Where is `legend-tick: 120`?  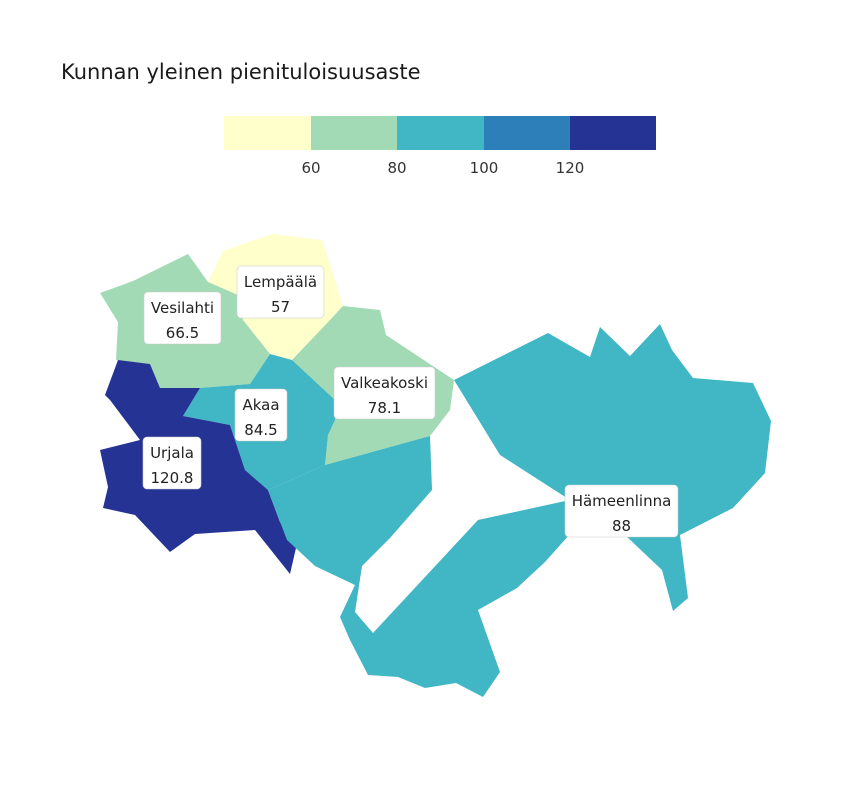 legend-tick: 120 is located at coordinates (570, 168).